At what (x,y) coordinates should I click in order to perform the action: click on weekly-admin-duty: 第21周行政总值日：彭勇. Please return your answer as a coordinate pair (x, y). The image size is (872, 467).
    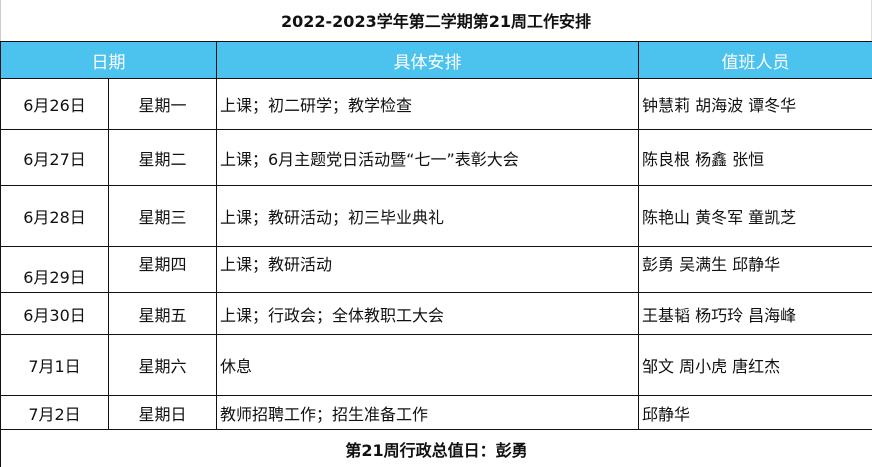
    Looking at the image, I should click on (436, 448).